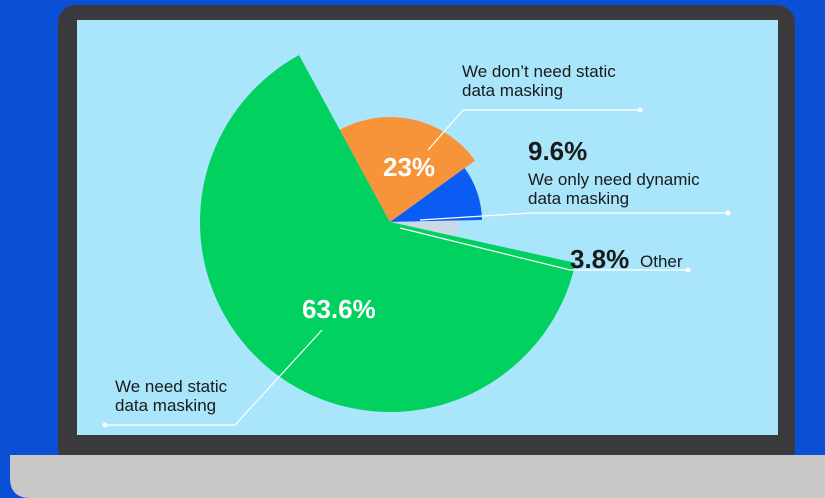 The width and height of the screenshot is (825, 498). Describe the element at coordinates (558, 151) in the screenshot. I see `value-label: 9.6%` at that location.